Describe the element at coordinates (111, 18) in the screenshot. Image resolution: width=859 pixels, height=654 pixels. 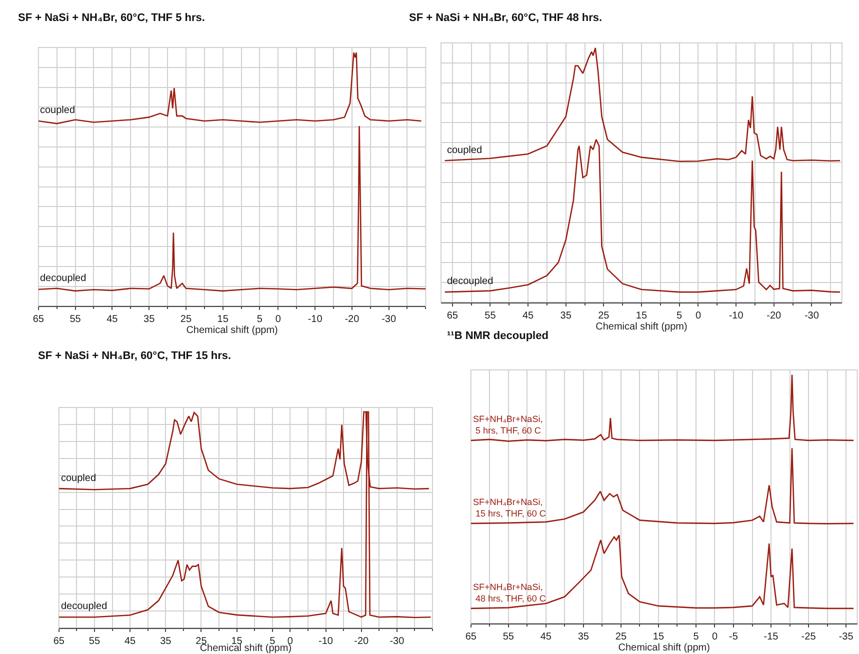
I see `chart-title: SF + NaSi + NH₄Br, 60°C, THF 5 hrs.` at that location.